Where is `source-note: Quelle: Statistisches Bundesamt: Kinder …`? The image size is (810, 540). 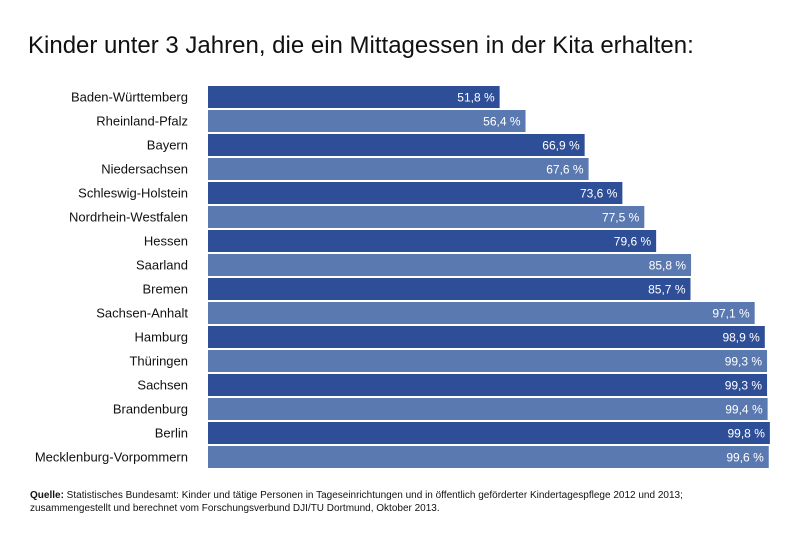 source-note: Quelle: Statistisches Bundesamt: Kinder … is located at coordinates (410, 502).